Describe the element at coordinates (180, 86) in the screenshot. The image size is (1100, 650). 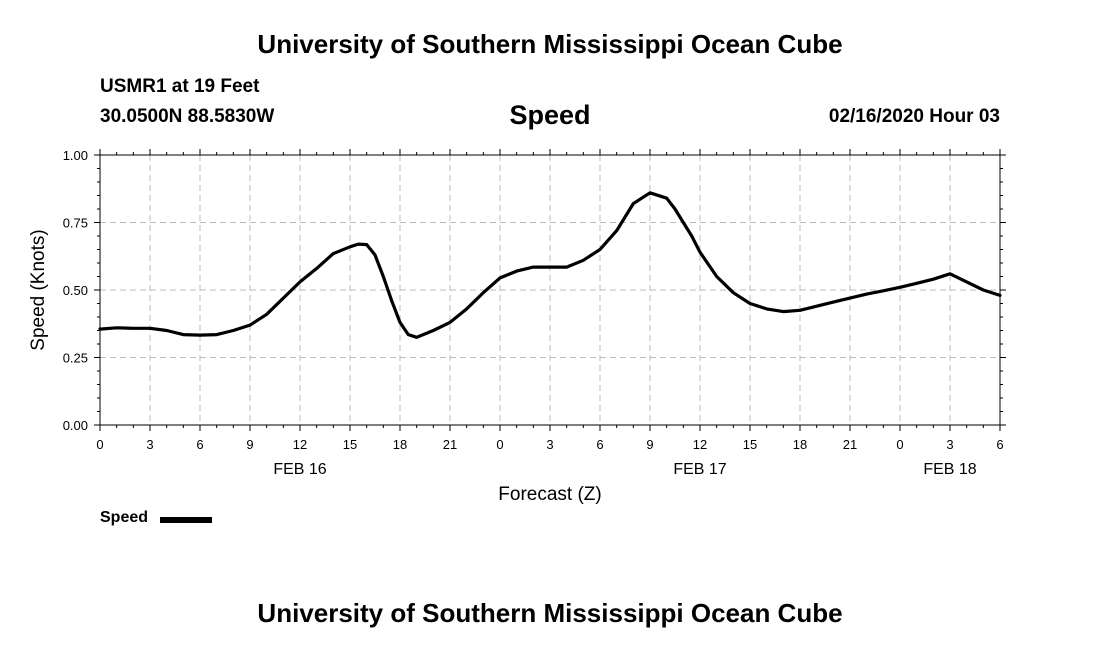
I see `station-label: USMR1 at 19 Feet` at that location.